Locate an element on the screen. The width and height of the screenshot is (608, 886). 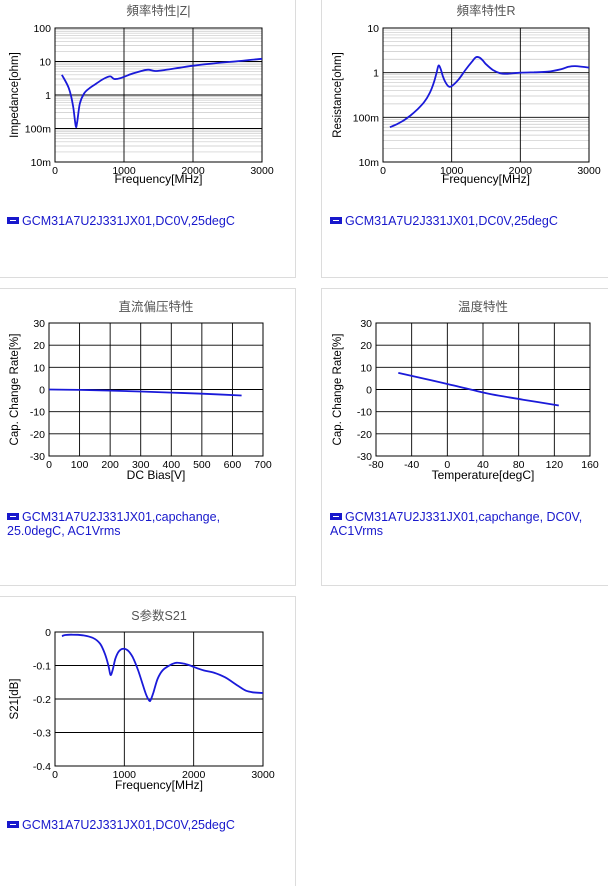
x-tick-label: 700 is located at coordinates (263, 465).